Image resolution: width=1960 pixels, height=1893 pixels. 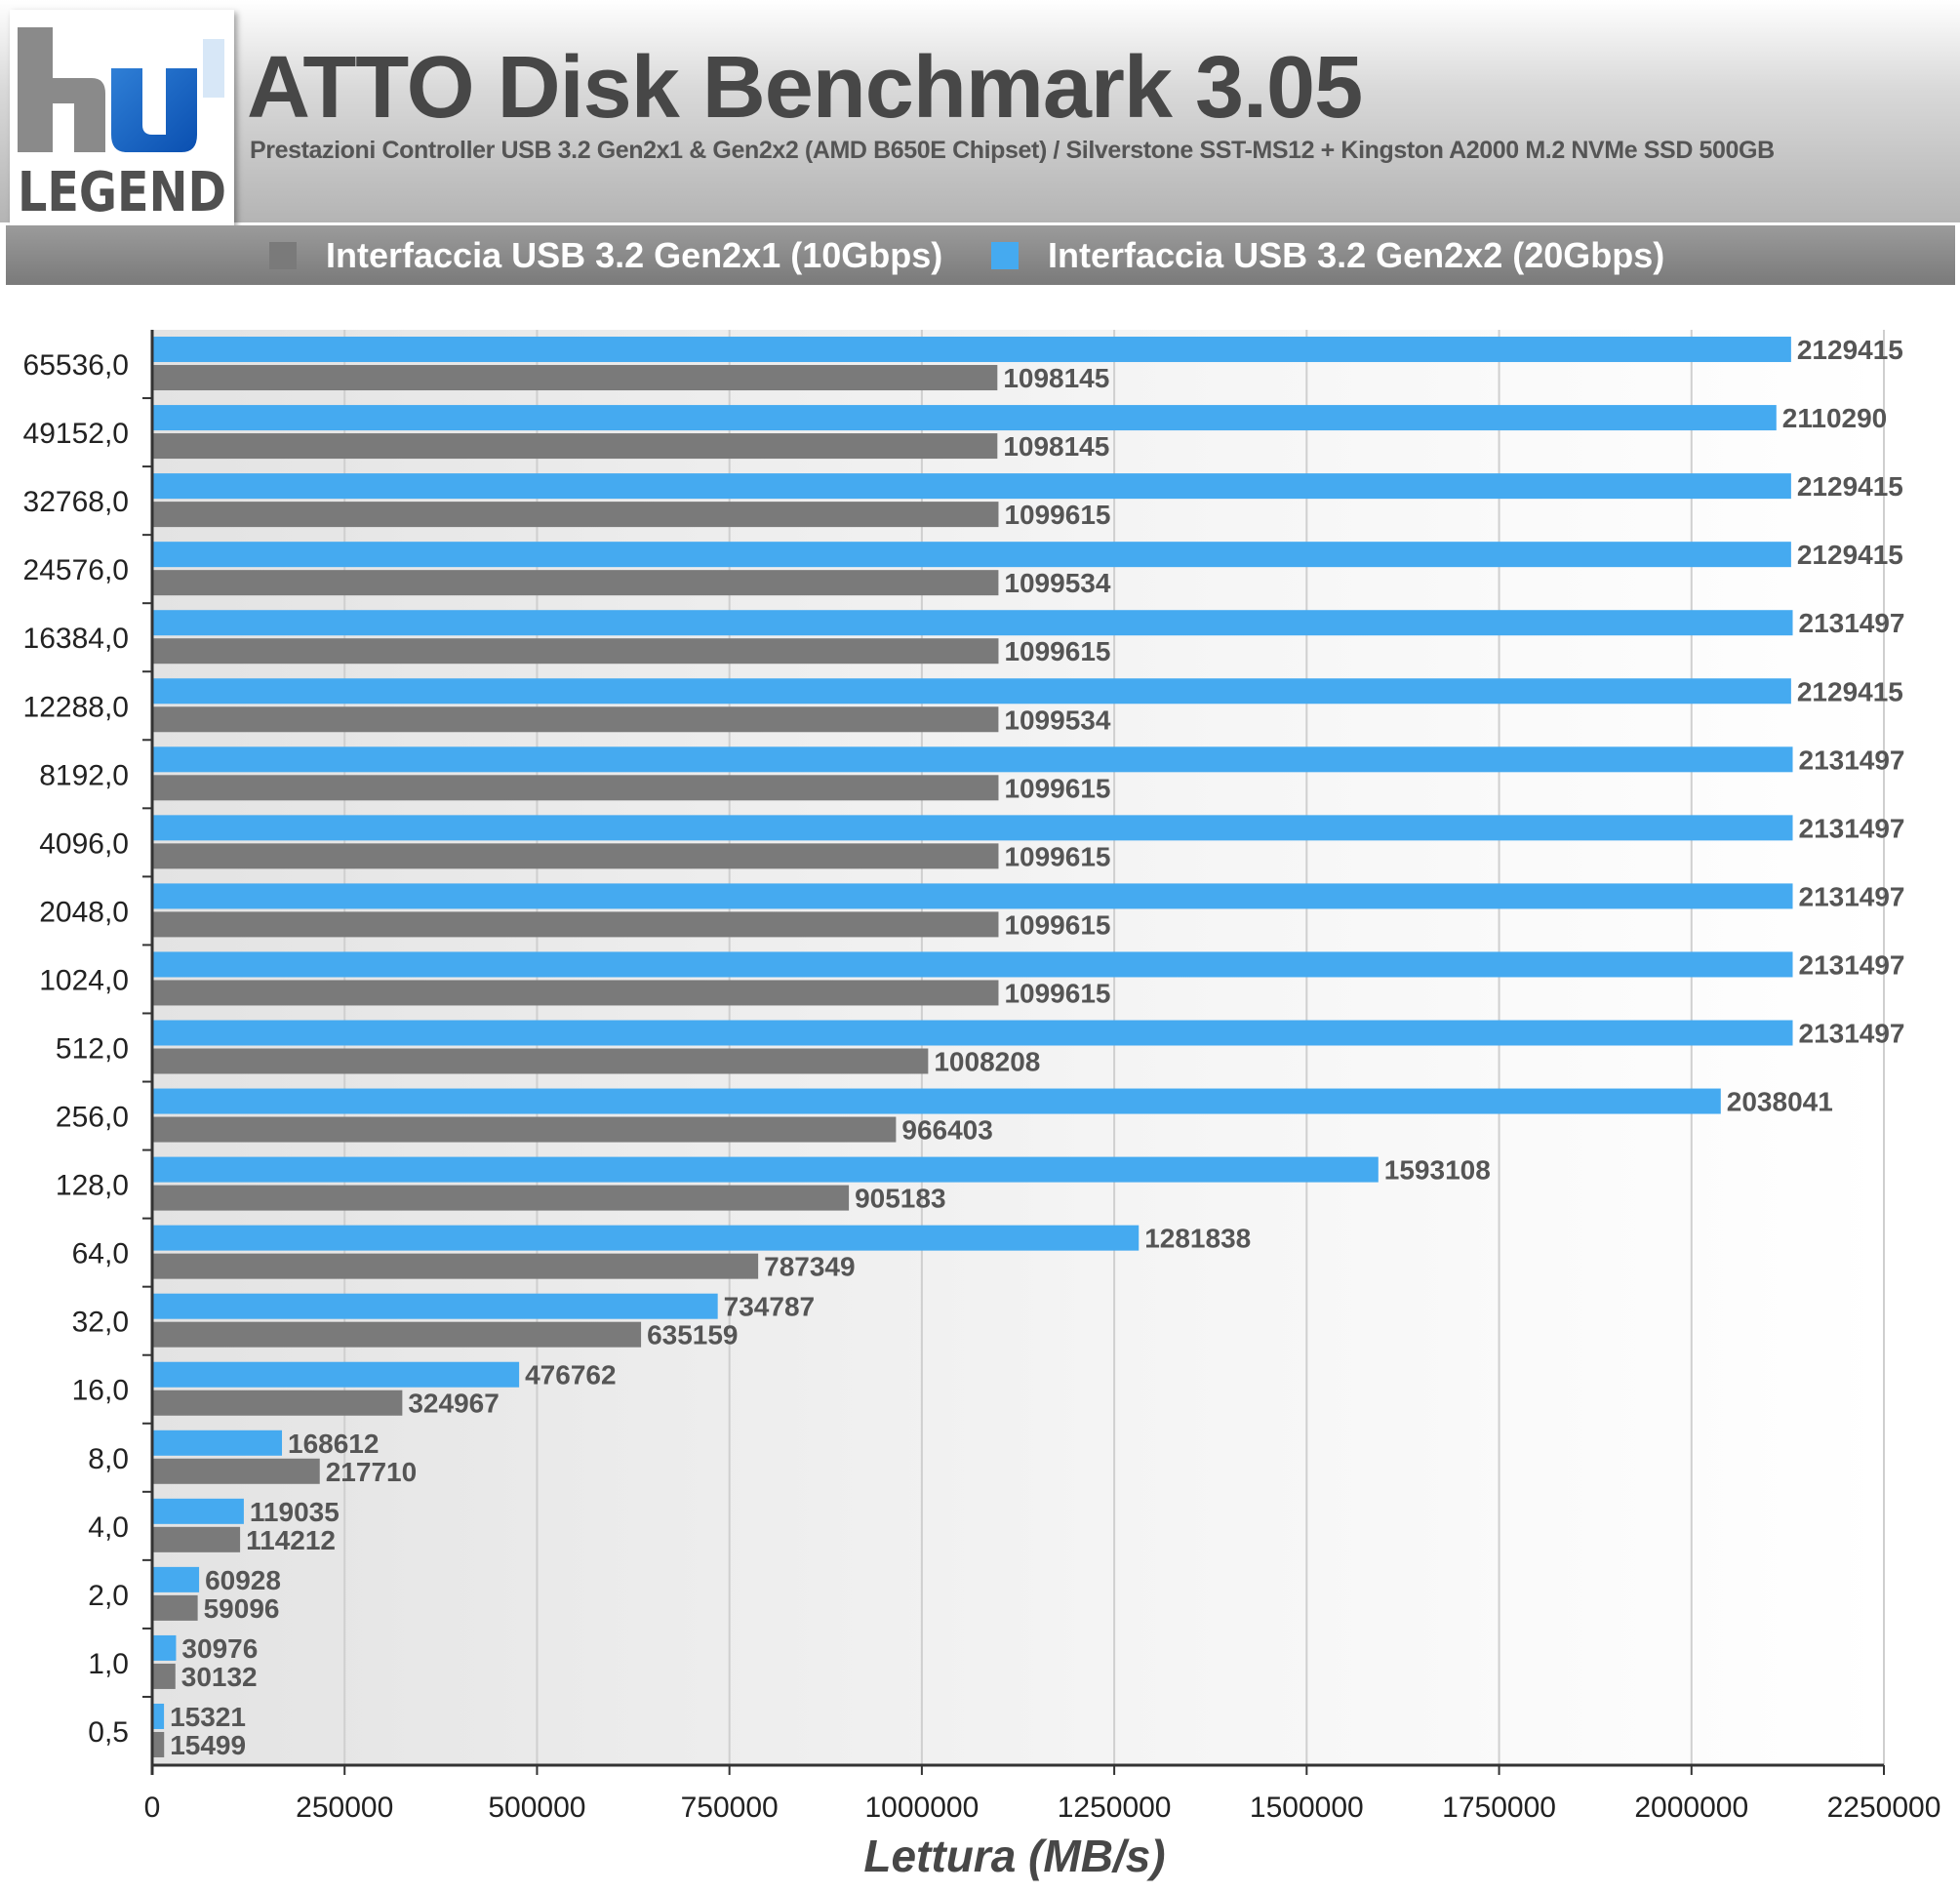 What do you see at coordinates (108, 1596) in the screenshot?
I see `y-tick-label: 2,0` at bounding box center [108, 1596].